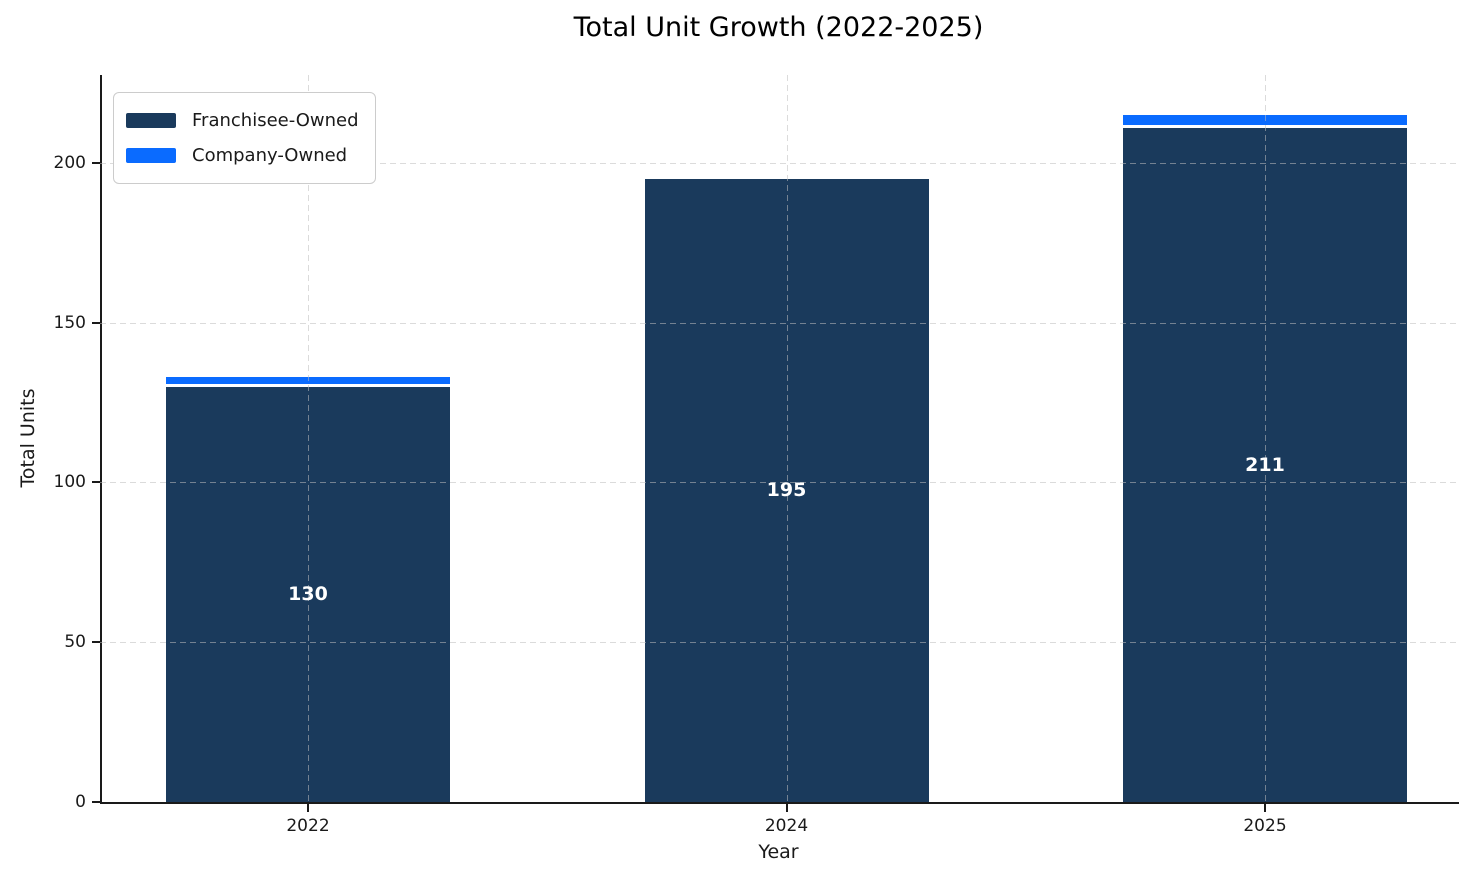  I want to click on chart-title: Total Unit Growth (2022-2025), so click(778, 27).